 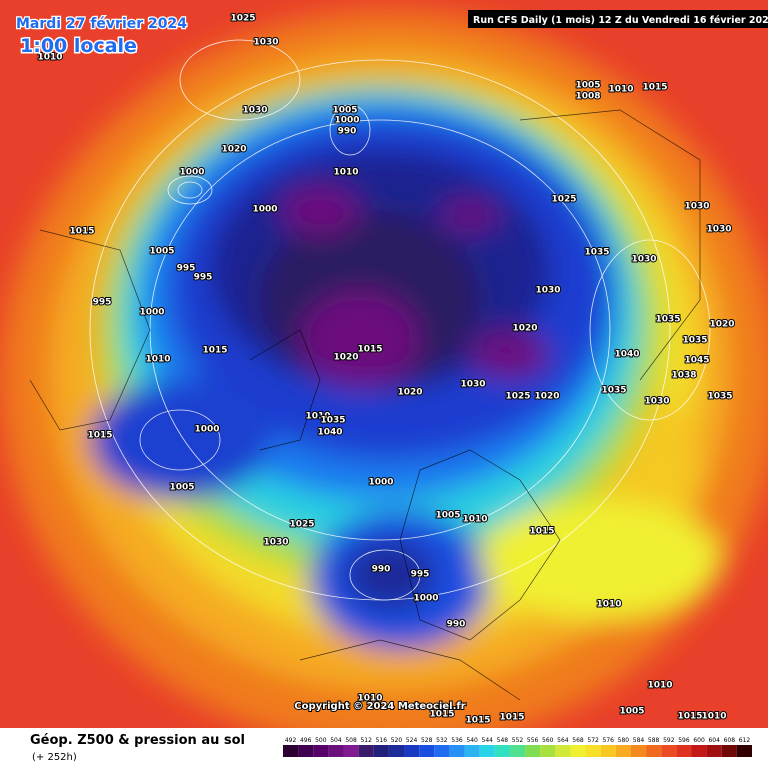 I want to click on run-box, so click(x=618, y=19).